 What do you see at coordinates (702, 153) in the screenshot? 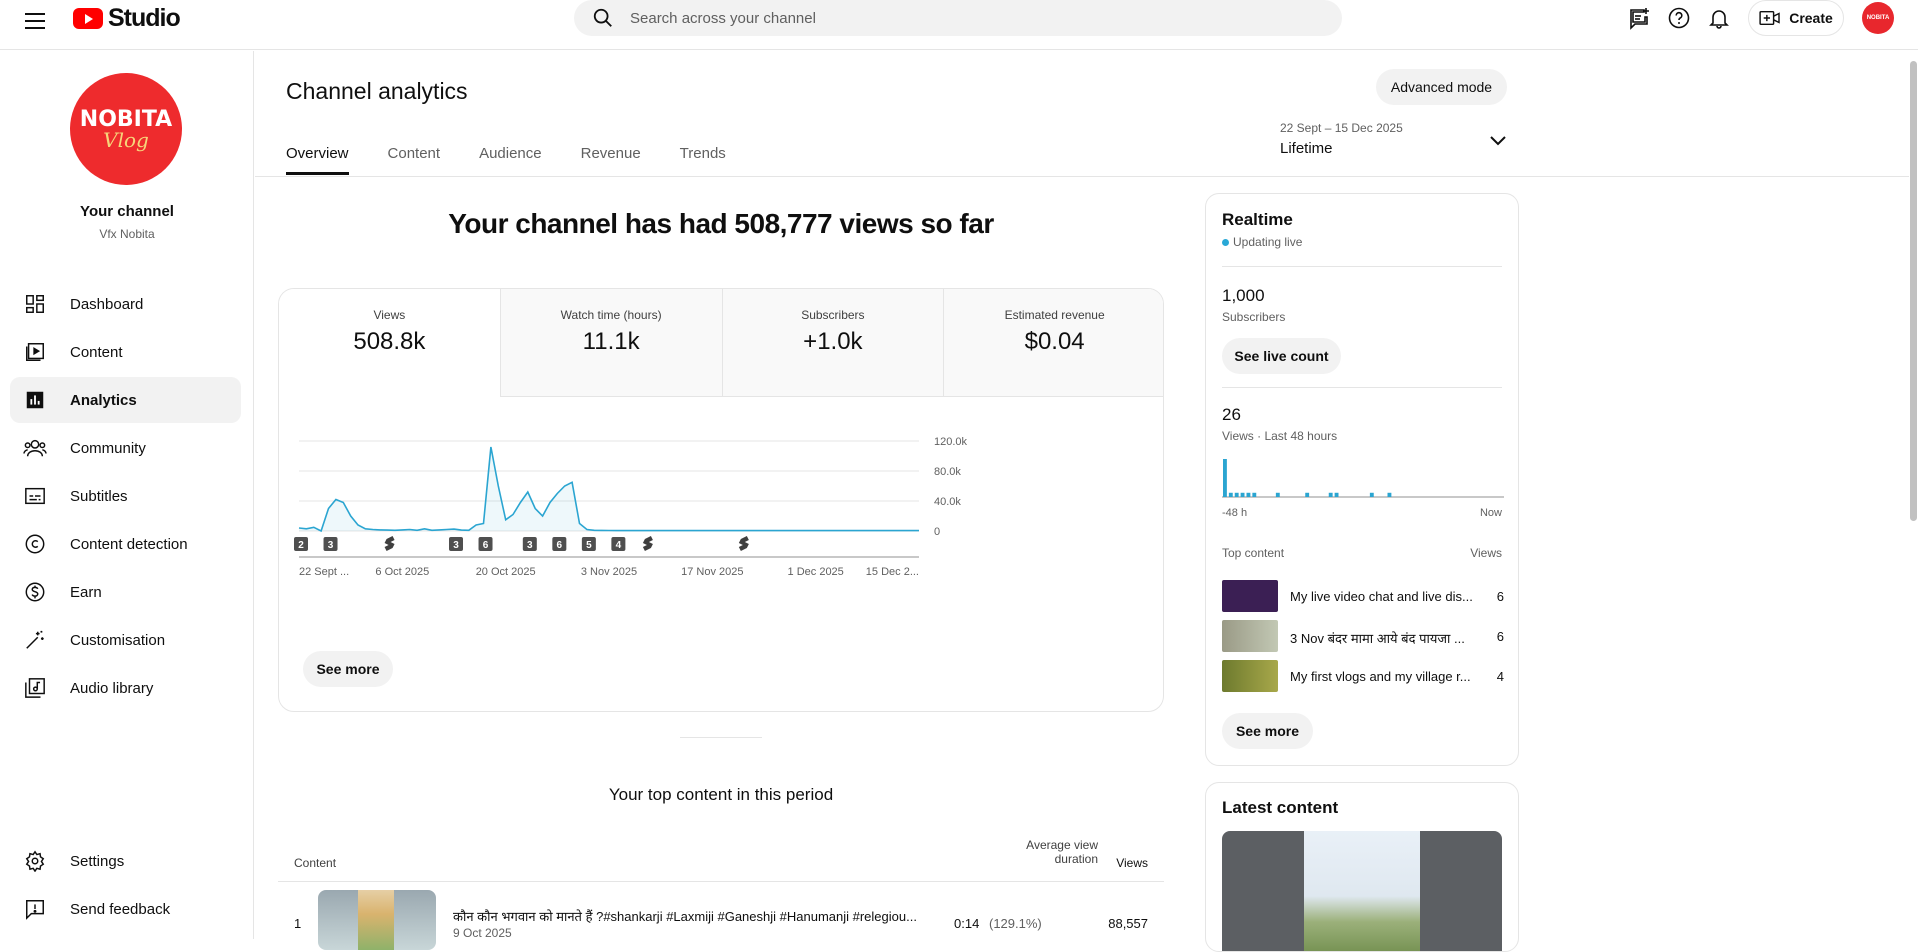
I see `tab-trends: Trends` at bounding box center [702, 153].